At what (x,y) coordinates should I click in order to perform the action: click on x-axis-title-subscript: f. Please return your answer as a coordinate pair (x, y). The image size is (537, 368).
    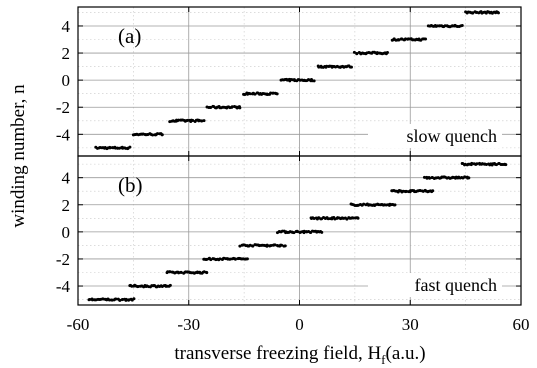
    Looking at the image, I should click on (383, 359).